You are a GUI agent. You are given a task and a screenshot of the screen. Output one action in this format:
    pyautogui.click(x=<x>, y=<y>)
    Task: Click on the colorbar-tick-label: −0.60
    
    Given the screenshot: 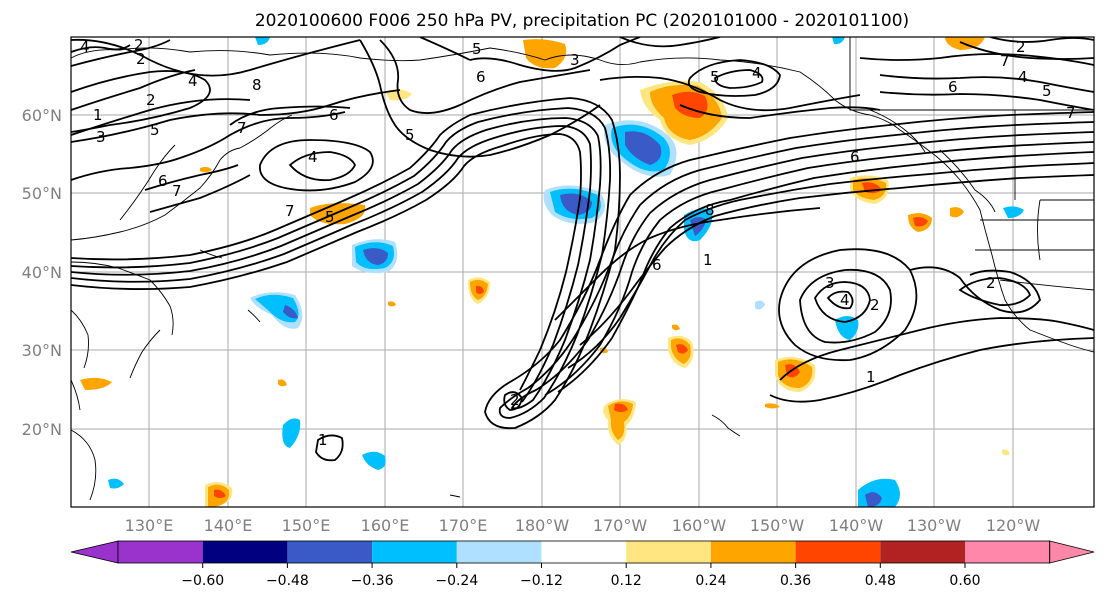 What is the action you would take?
    pyautogui.click(x=202, y=581)
    